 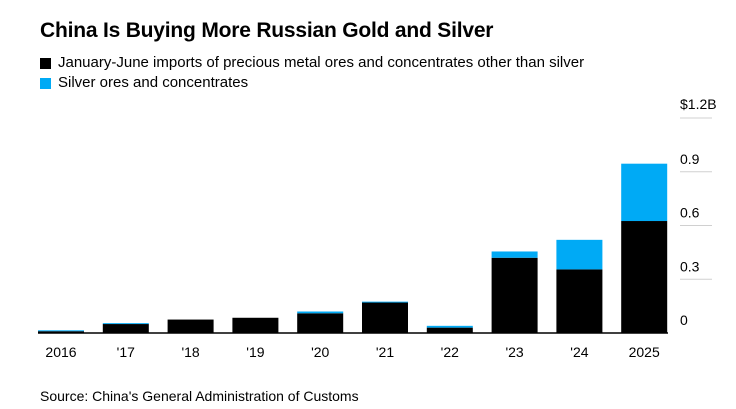 I want to click on y-tick-label: $1.2B, so click(x=698, y=104).